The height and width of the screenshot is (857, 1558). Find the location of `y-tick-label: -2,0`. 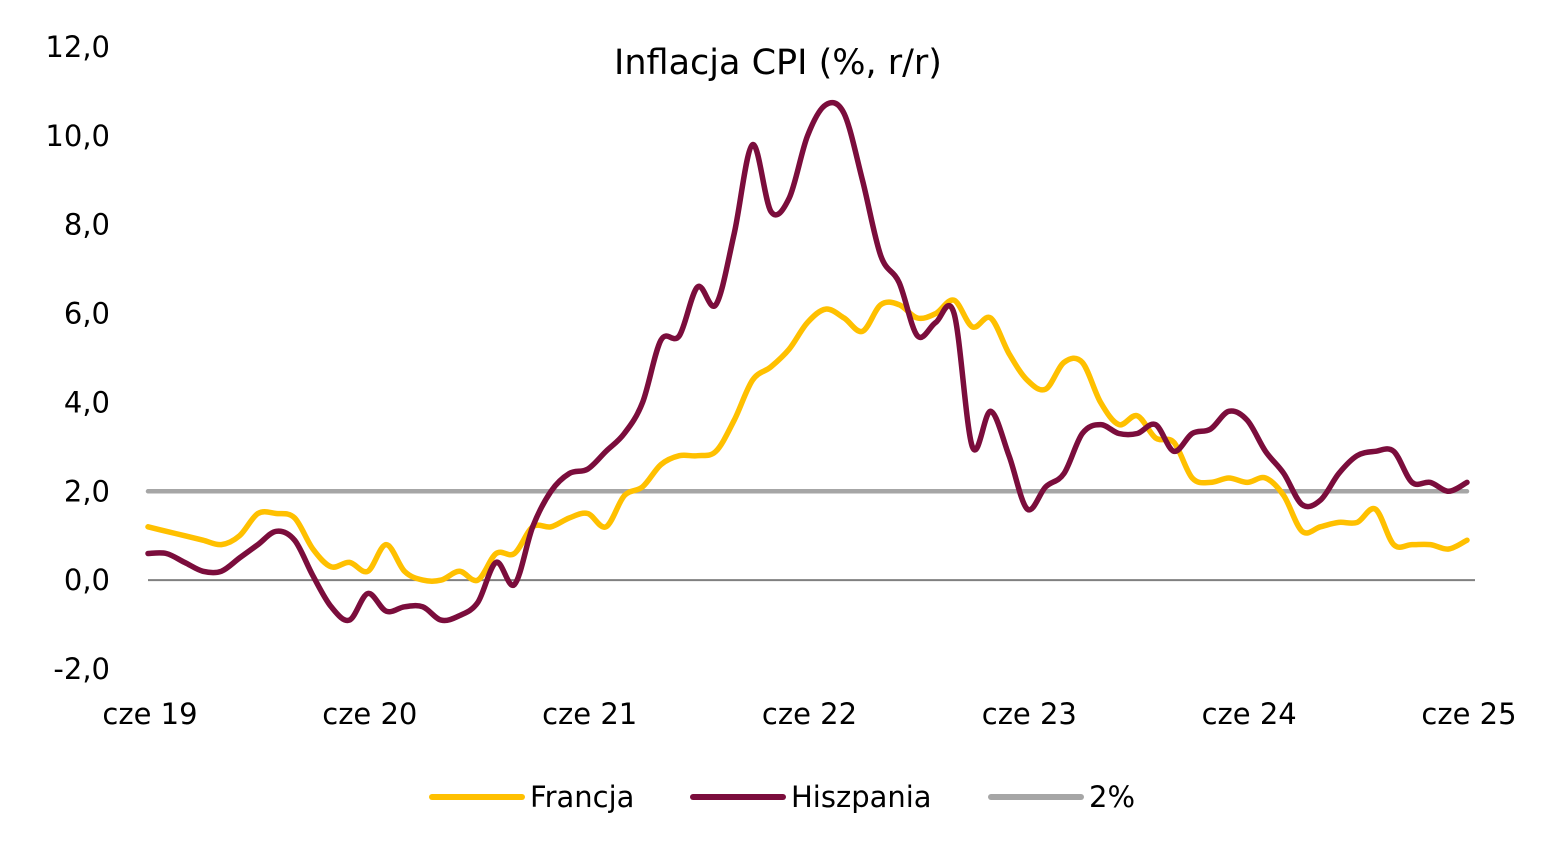

y-tick-label: -2,0 is located at coordinates (81, 669).